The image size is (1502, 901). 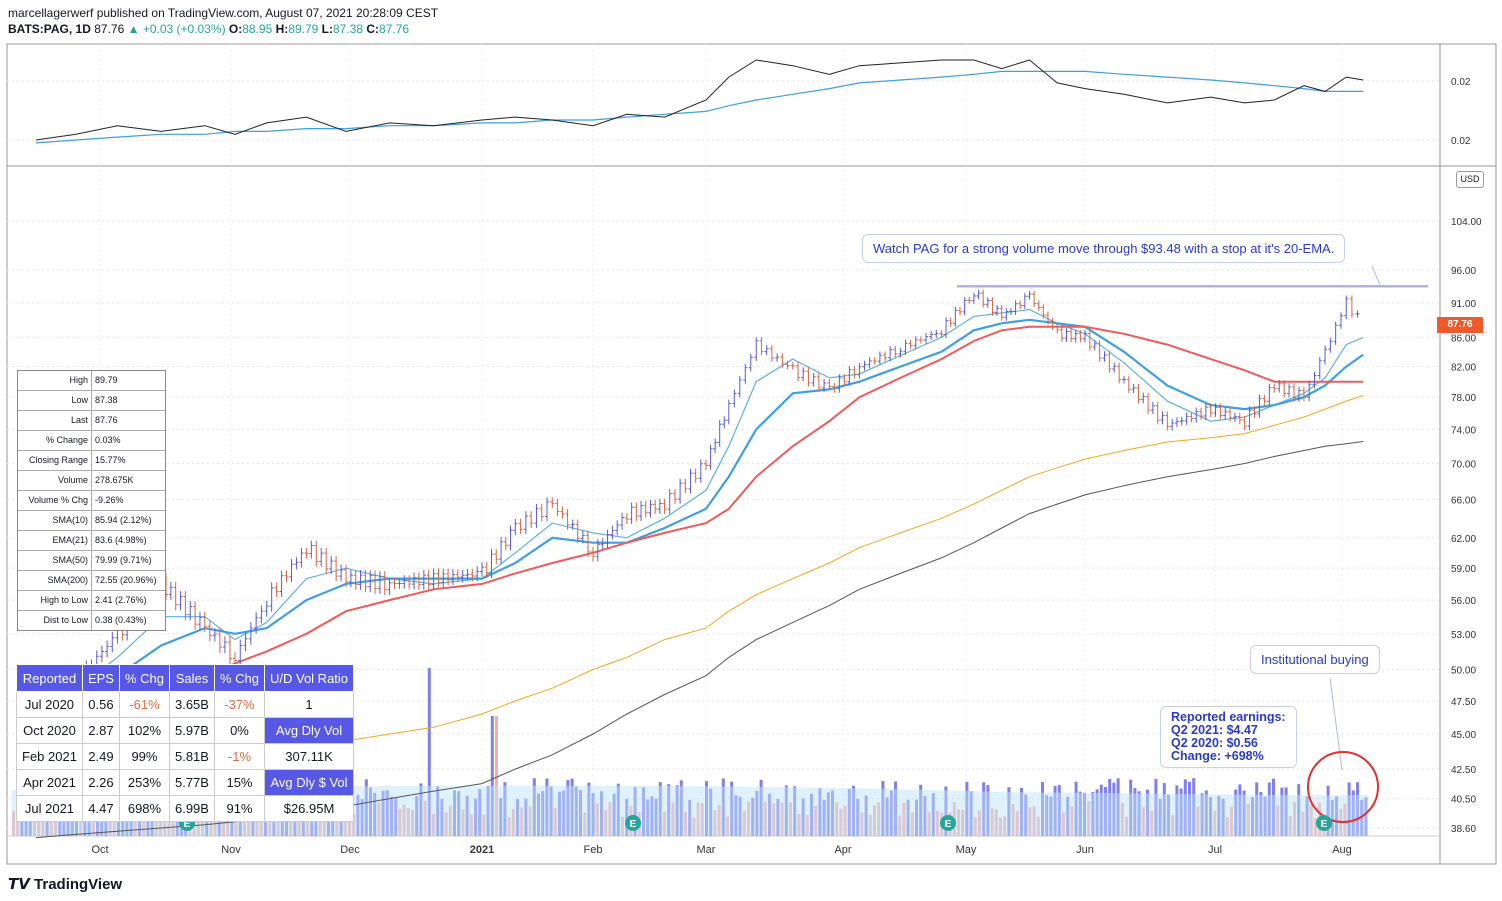 What do you see at coordinates (100, 756) in the screenshot?
I see `earnings-cell: 2.49` at bounding box center [100, 756].